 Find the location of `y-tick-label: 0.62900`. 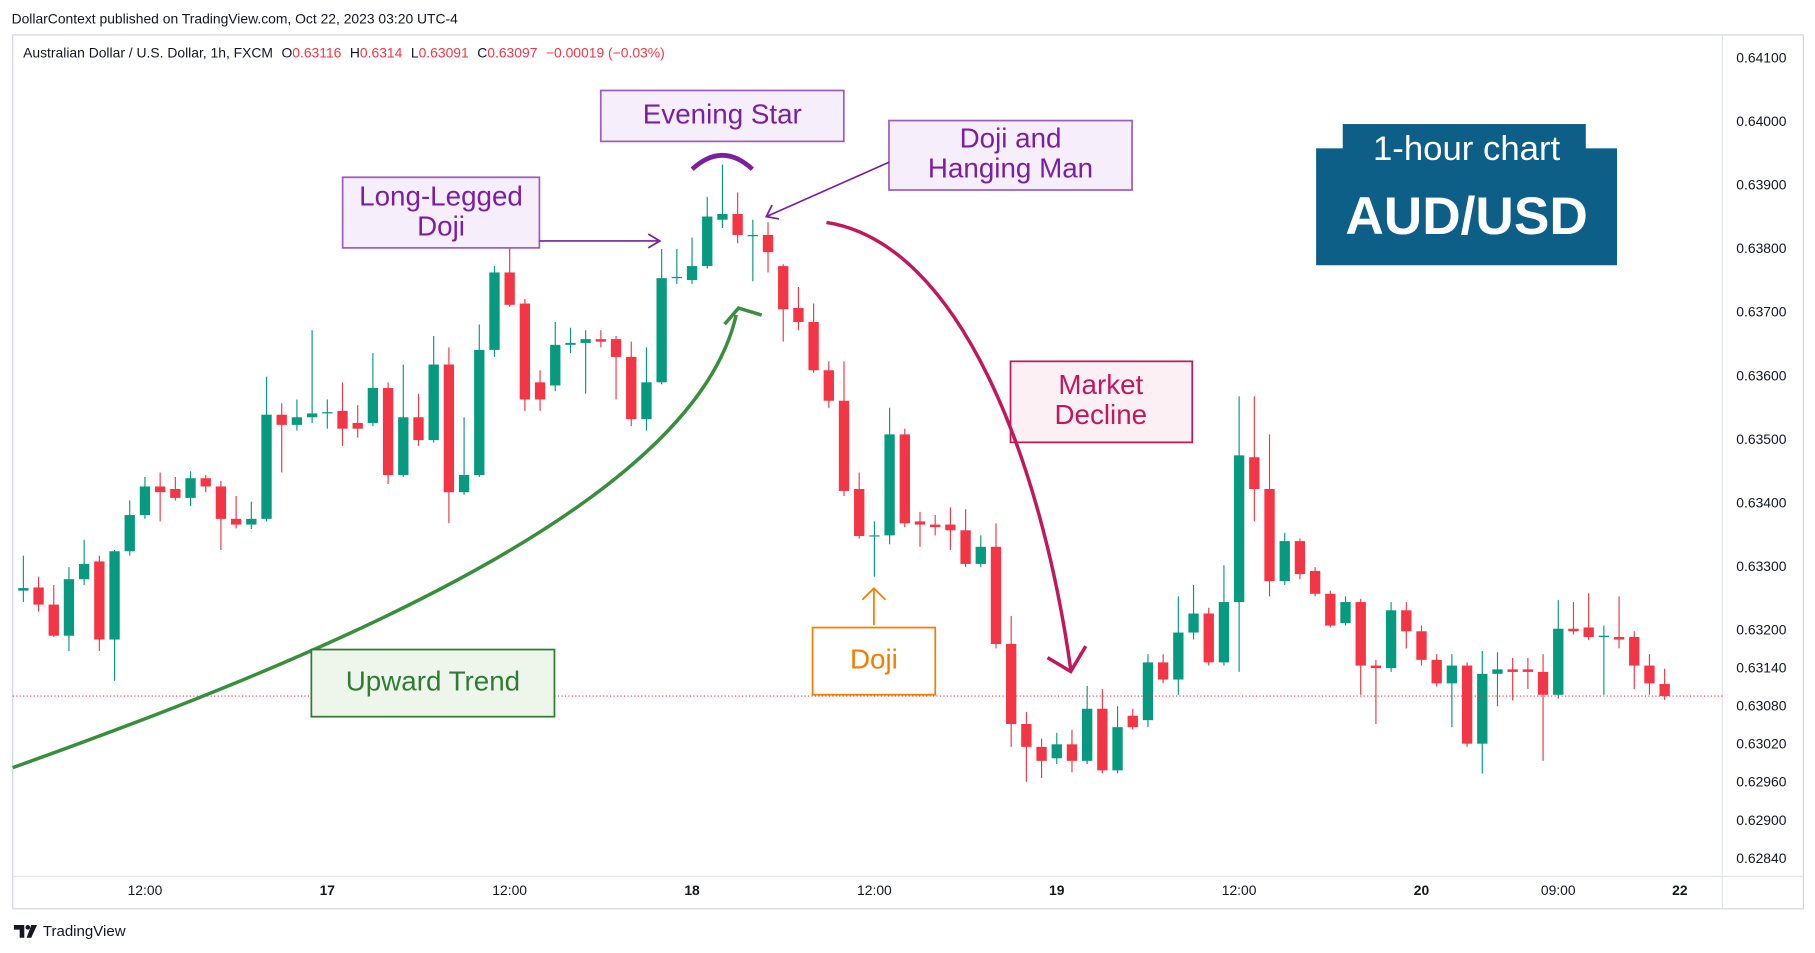

y-tick-label: 0.62900 is located at coordinates (1761, 820).